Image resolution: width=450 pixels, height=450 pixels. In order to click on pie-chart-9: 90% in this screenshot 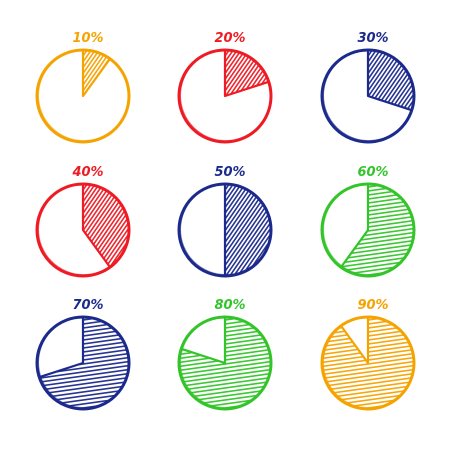, I will do `click(368, 354)`.